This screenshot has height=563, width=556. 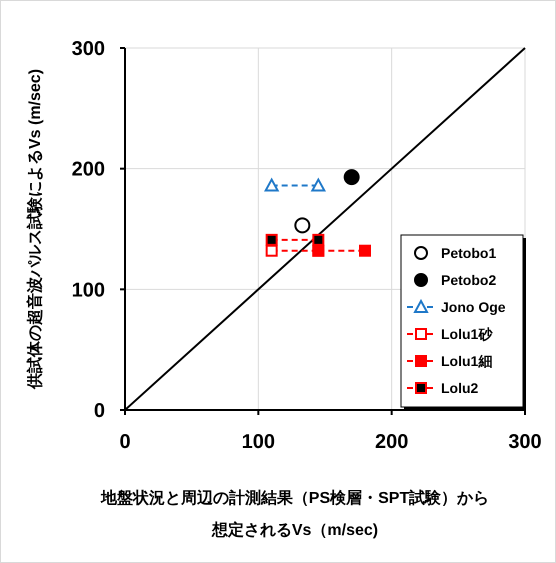 What do you see at coordinates (460, 388) in the screenshot?
I see `legend-label: Lolu2` at bounding box center [460, 388].